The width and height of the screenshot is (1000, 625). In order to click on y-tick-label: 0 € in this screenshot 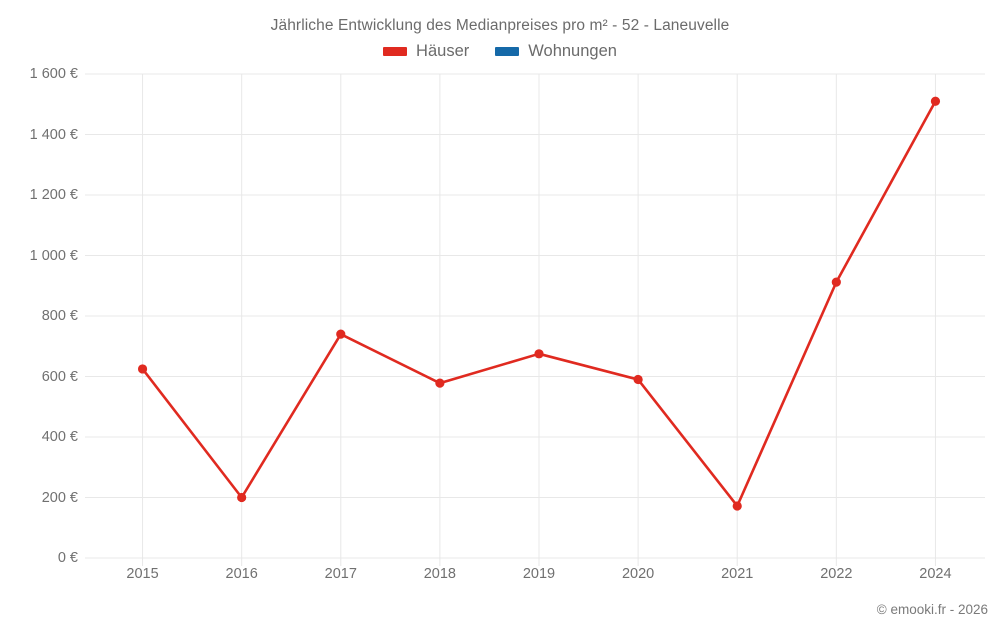, I will do `click(67, 558)`.